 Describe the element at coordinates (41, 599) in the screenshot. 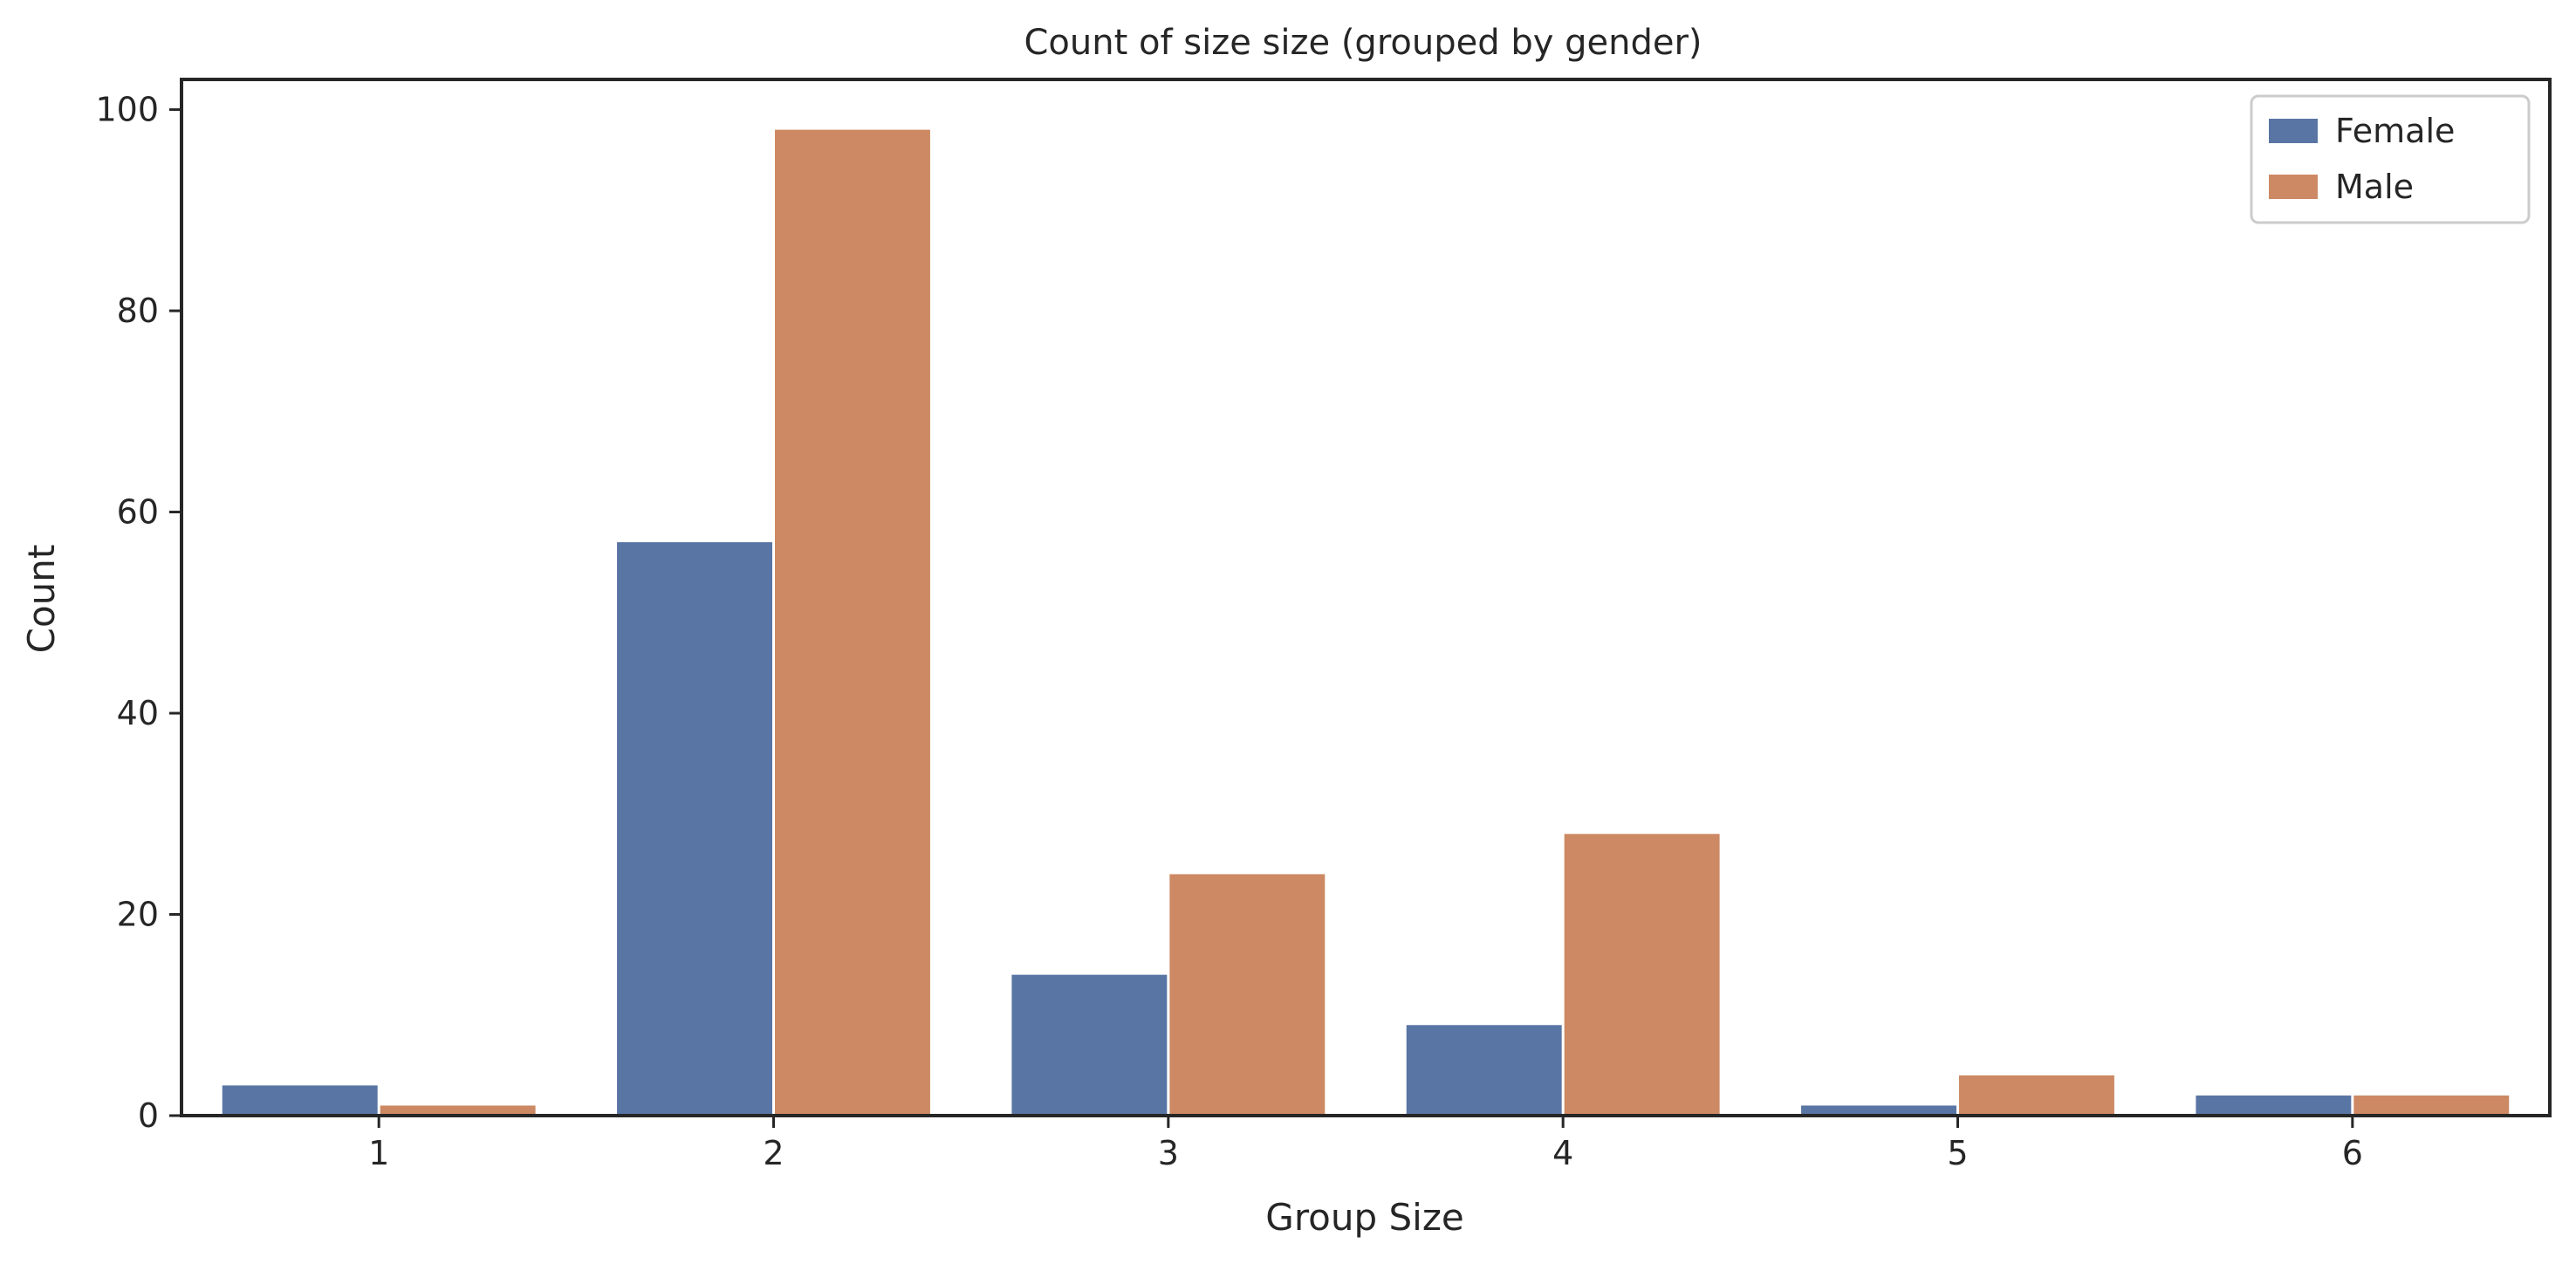

I see `y-axis-label: Count` at that location.